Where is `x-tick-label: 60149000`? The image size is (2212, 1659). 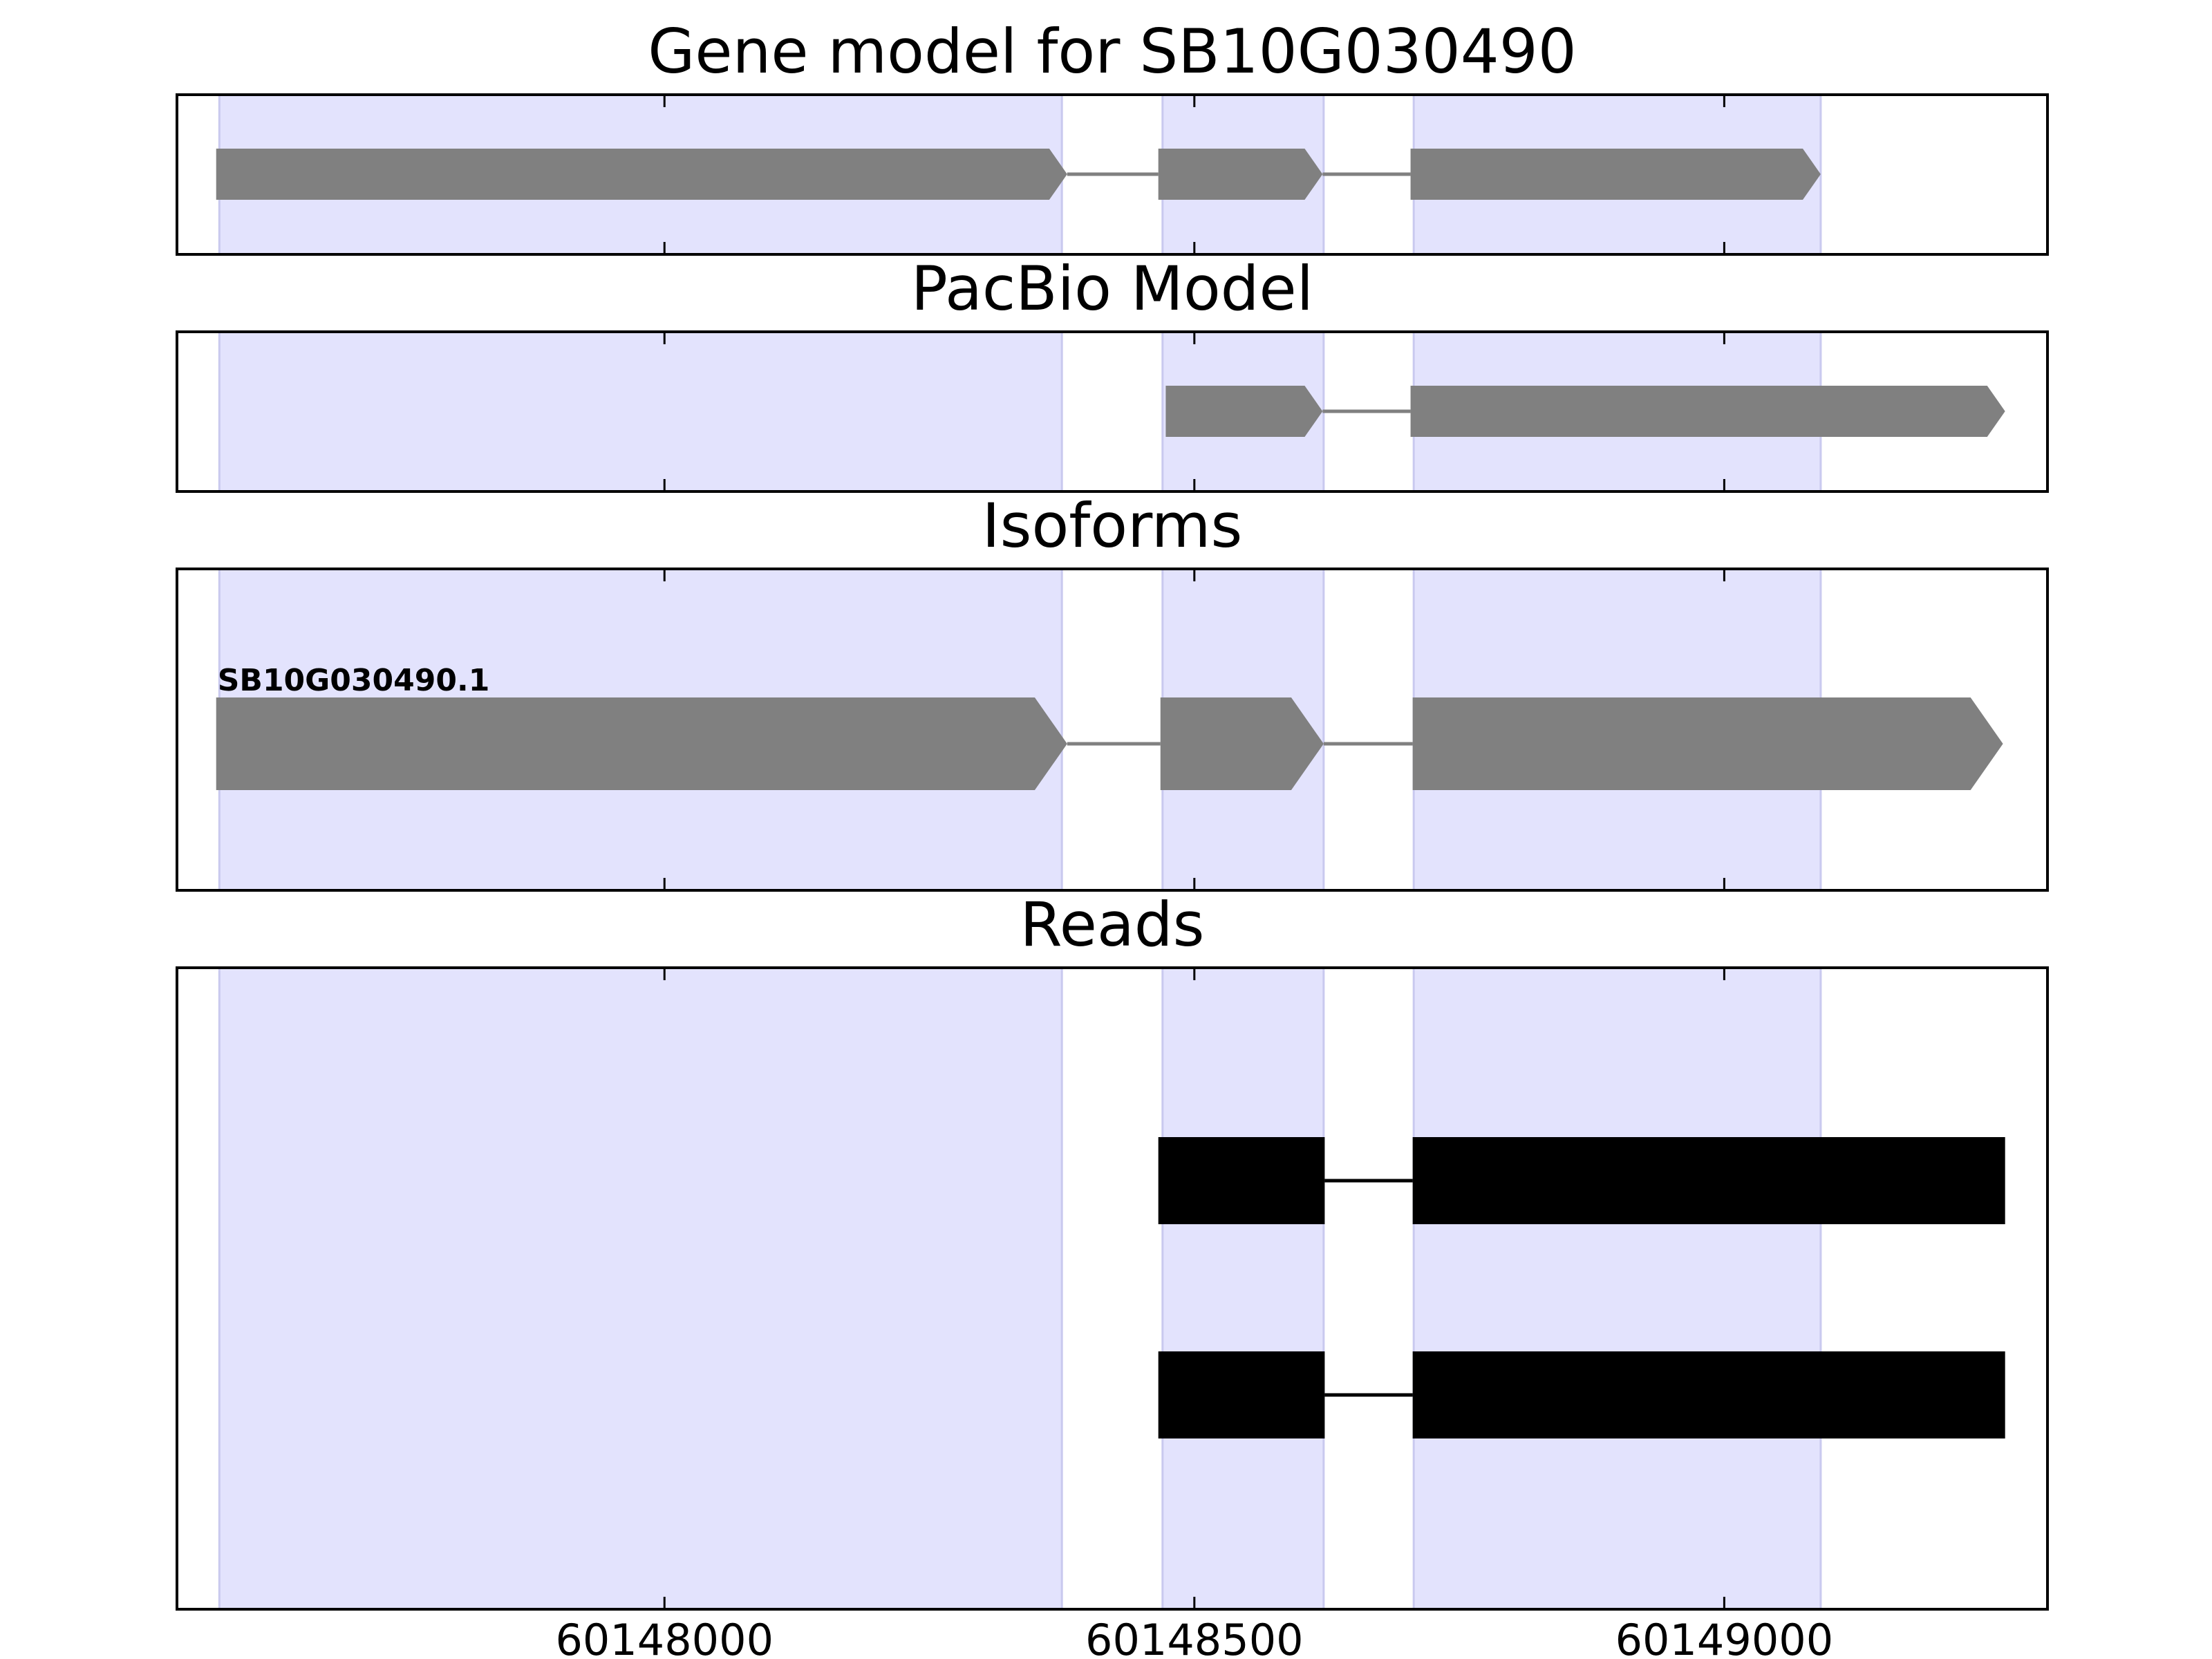
x-tick-label: 60149000 is located at coordinates (1724, 1637).